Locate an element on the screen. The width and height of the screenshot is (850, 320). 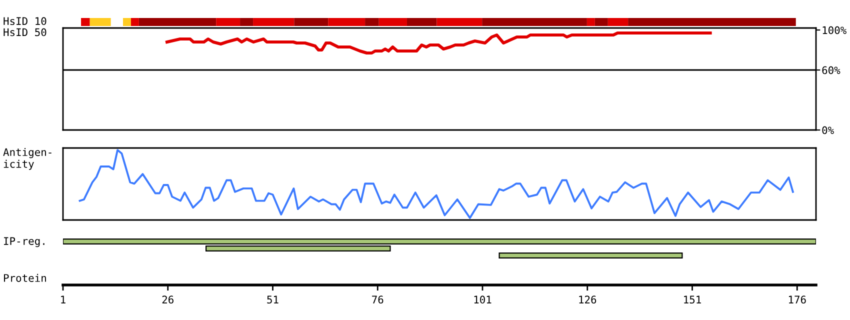
x-tick-label: 126 is located at coordinates (587, 300).